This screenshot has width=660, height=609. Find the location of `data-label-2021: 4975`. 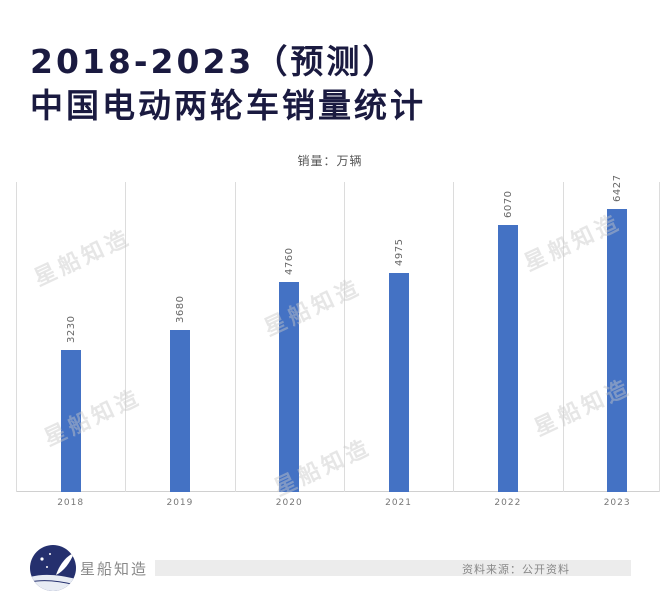

data-label-2021: 4975 is located at coordinates (399, 252).